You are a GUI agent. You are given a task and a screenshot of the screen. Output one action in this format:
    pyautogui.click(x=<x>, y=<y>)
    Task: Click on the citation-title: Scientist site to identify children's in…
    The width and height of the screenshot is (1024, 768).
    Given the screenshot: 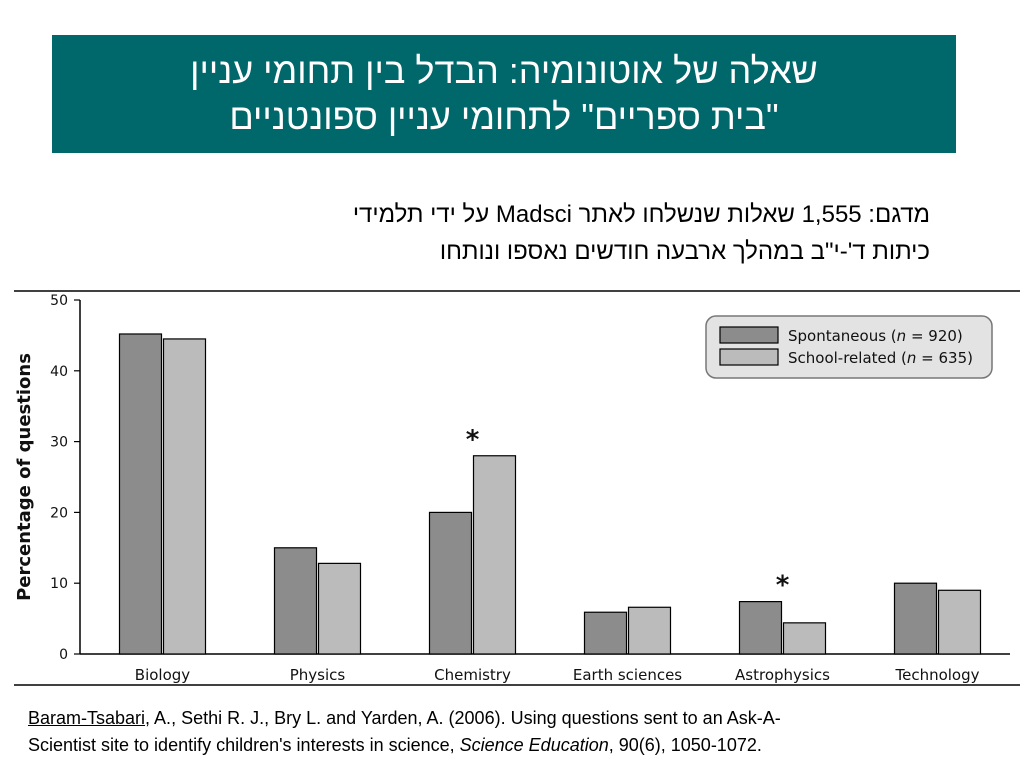 What is the action you would take?
    pyautogui.click(x=244, y=745)
    